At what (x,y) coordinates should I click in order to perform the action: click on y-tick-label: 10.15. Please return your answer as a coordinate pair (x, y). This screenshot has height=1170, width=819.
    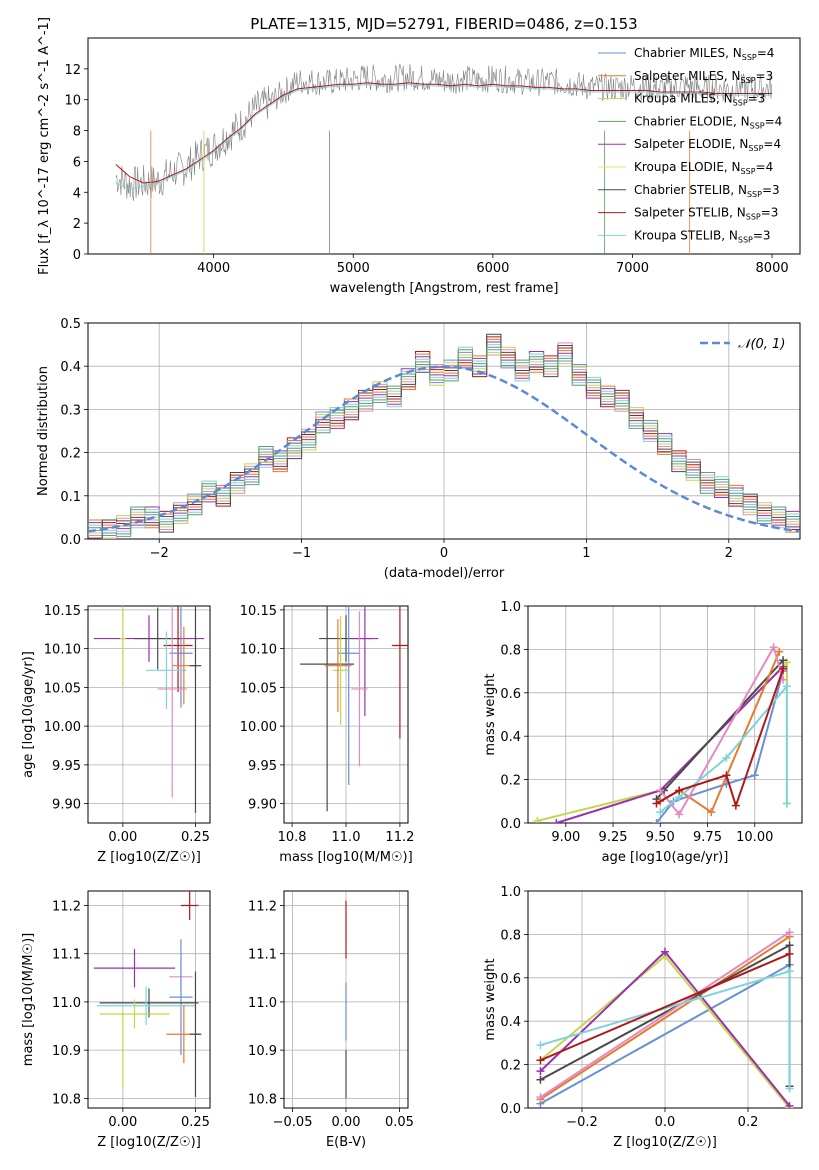
    Looking at the image, I should click on (62, 611).